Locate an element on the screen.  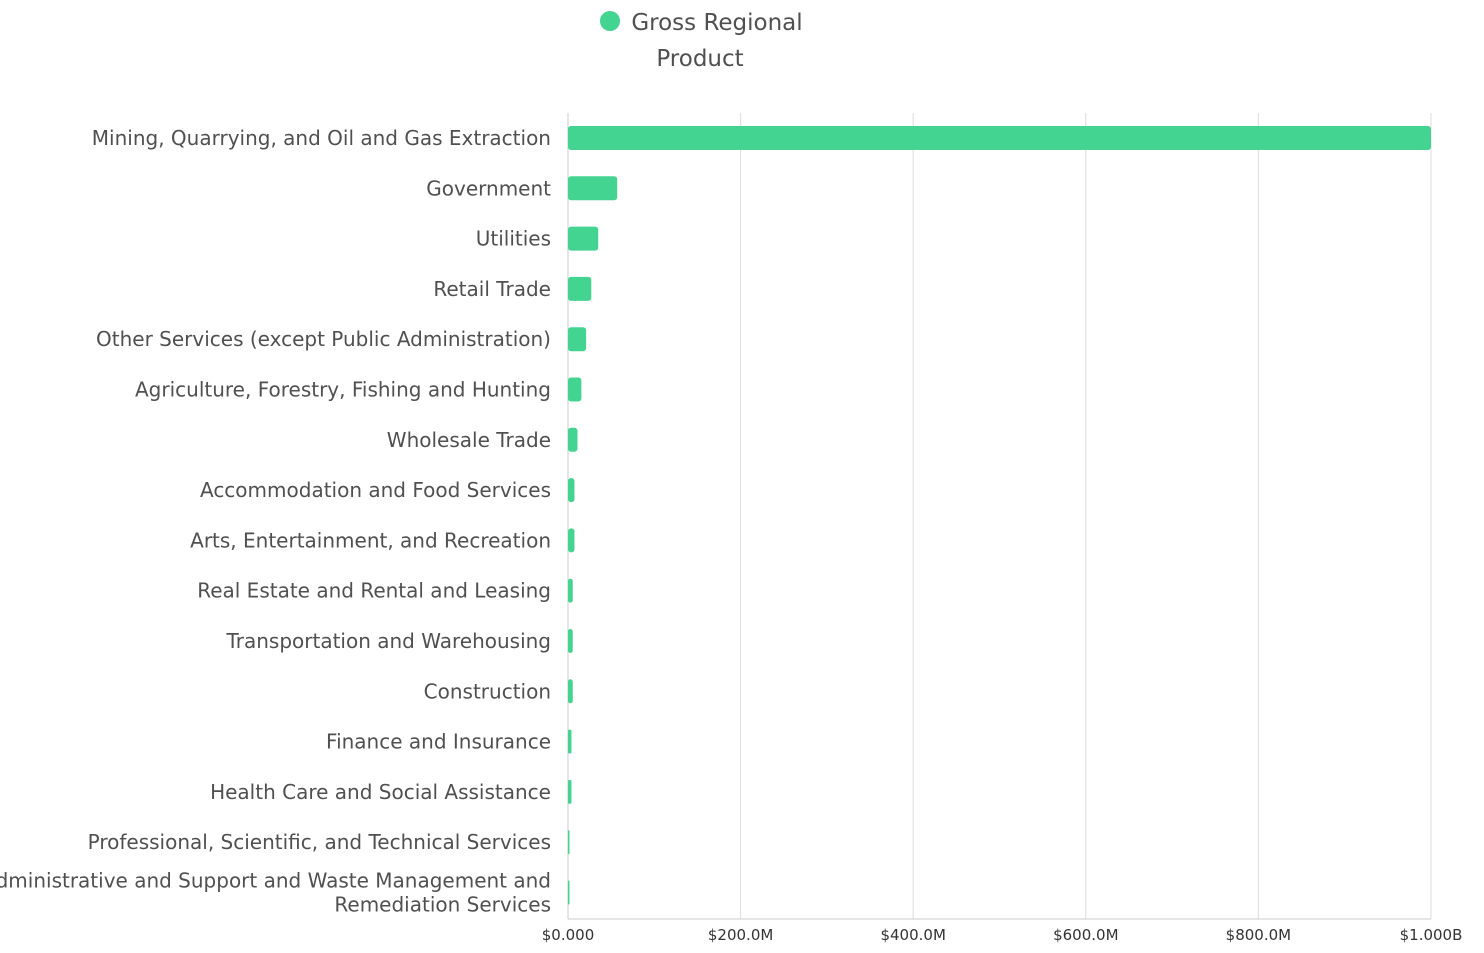
category-label: Finance and Insurance is located at coordinates (438, 742).